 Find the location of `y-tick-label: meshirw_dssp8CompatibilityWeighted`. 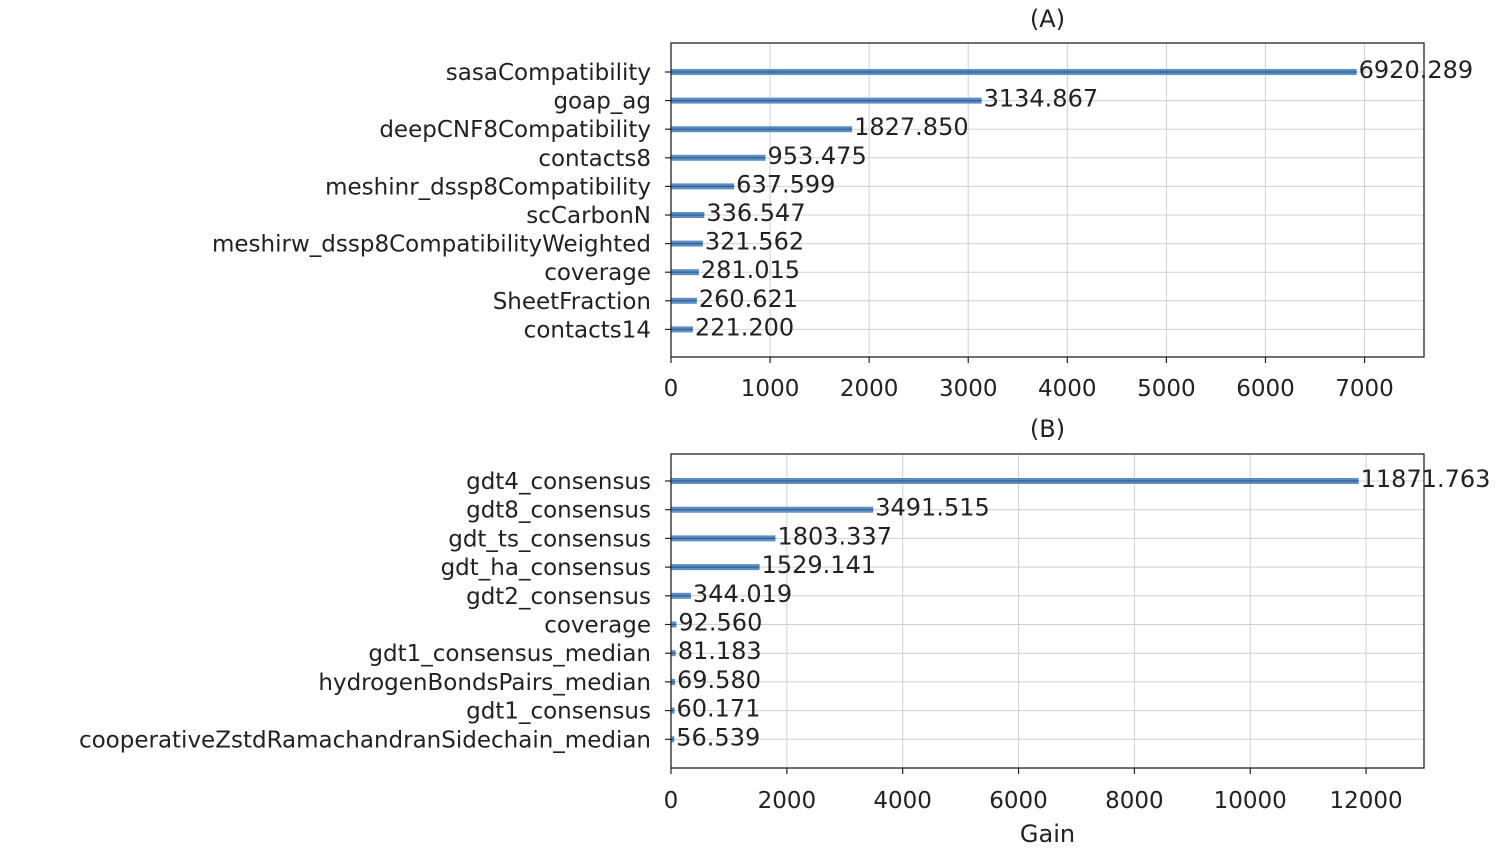

y-tick-label: meshirw_dssp8CompatibilityWeighted is located at coordinates (431, 245).